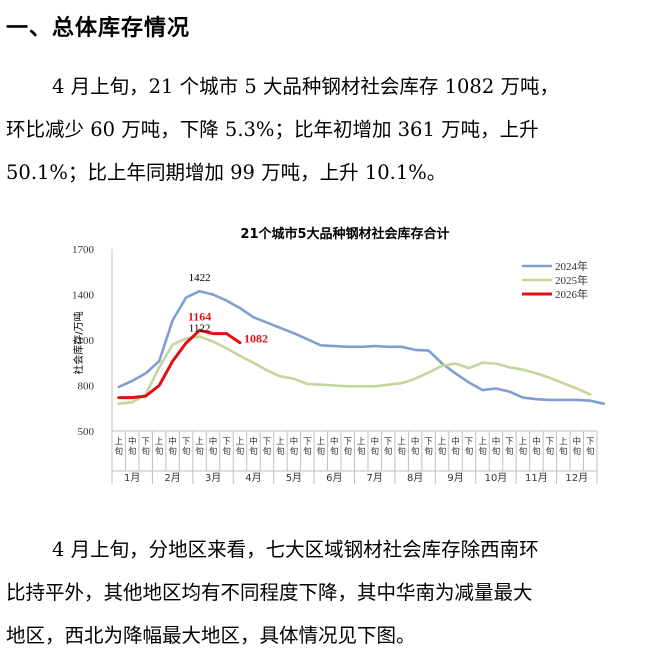  I want to click on y-tick-label: 1400, so click(83, 296).